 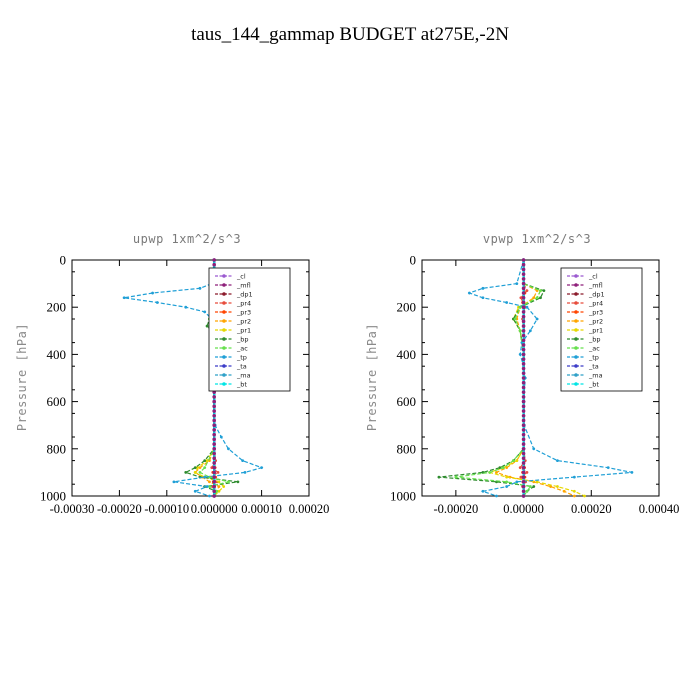 What do you see at coordinates (187, 239) in the screenshot?
I see `panel-title: upwp 1xm^2/s^3` at bounding box center [187, 239].